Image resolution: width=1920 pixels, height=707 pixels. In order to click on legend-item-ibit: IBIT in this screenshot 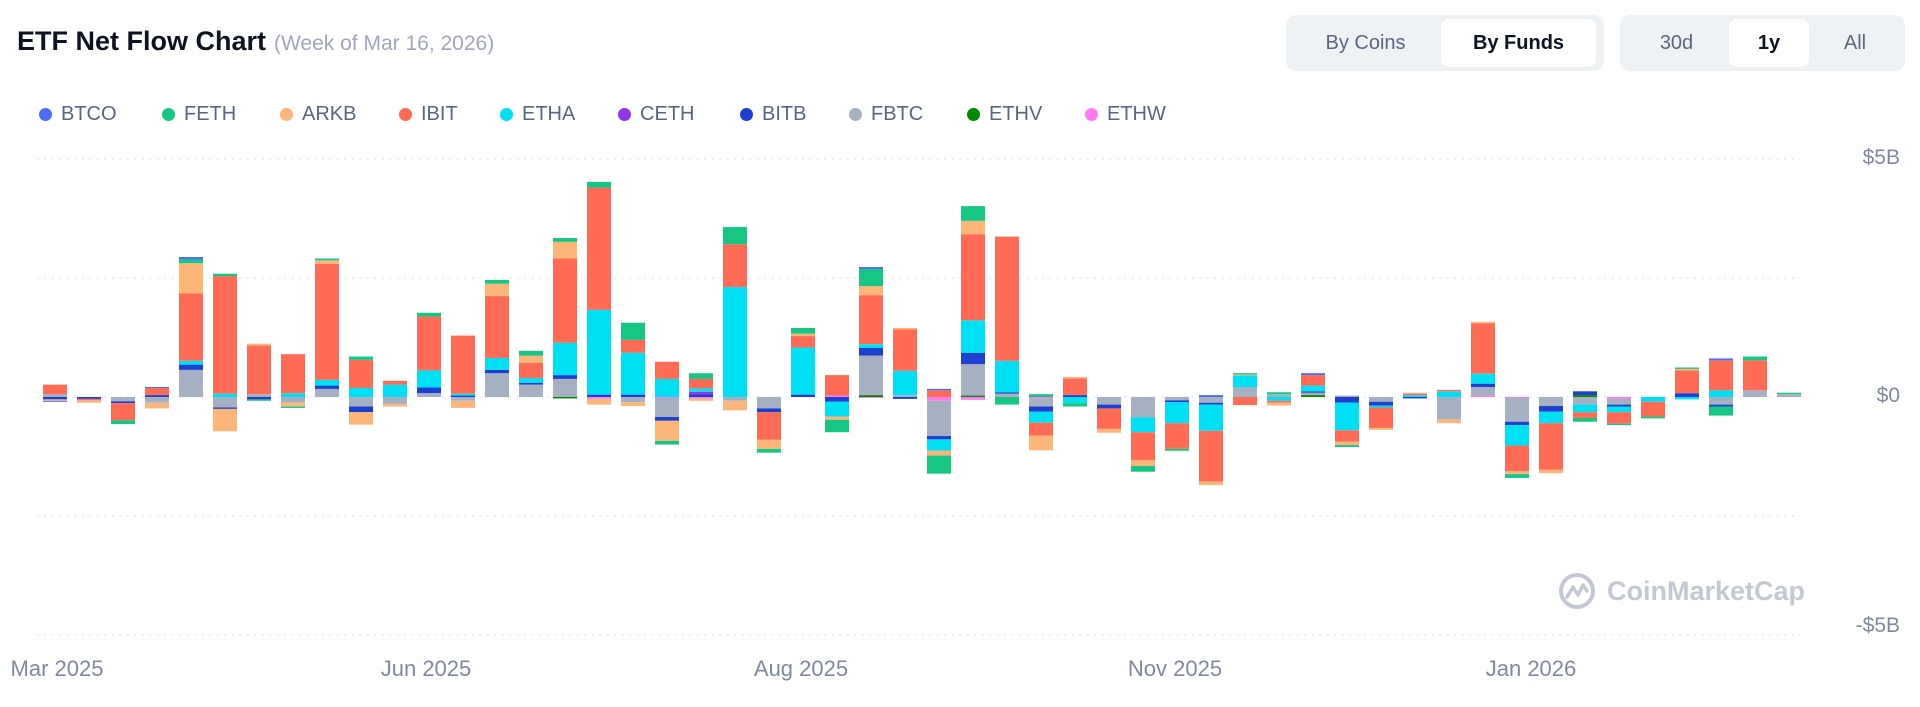, I will do `click(428, 114)`.